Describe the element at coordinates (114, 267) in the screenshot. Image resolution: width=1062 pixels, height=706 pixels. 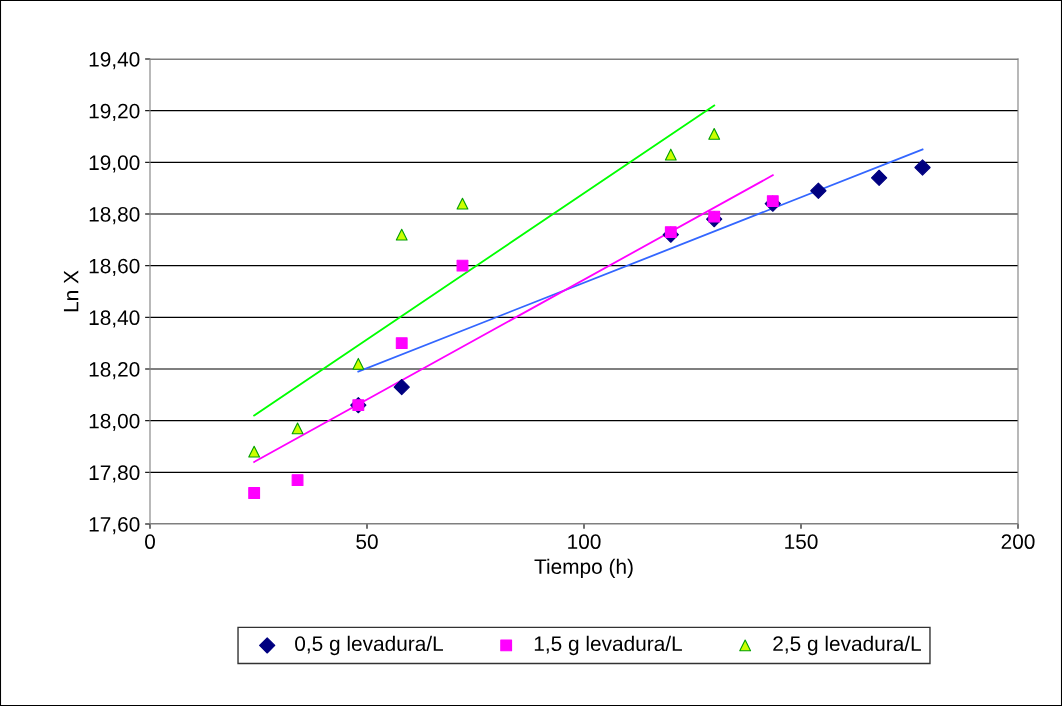
I see `y-tick-label: 18,60` at that location.